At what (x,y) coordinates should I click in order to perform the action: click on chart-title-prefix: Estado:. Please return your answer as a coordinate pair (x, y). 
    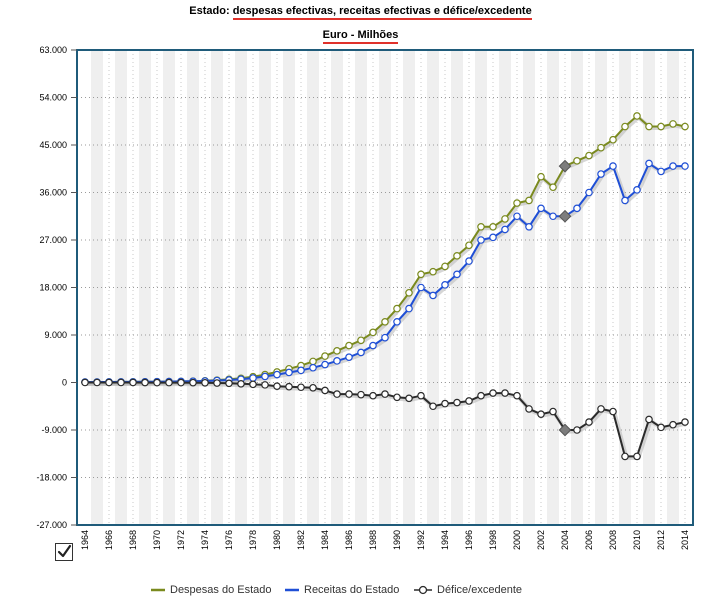
    Looking at the image, I should click on (209, 11).